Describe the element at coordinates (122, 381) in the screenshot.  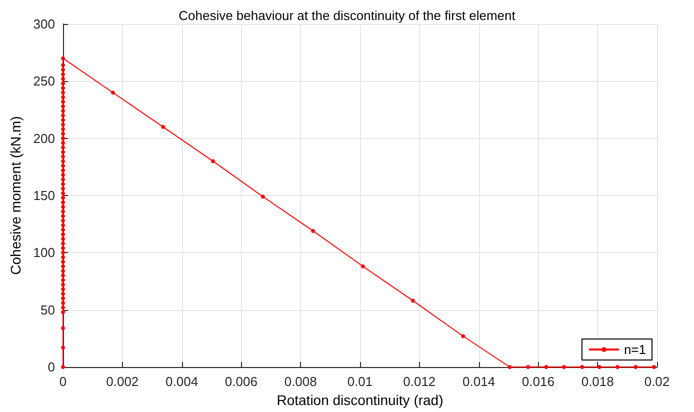
I see `x-tick-label: 0.002` at that location.